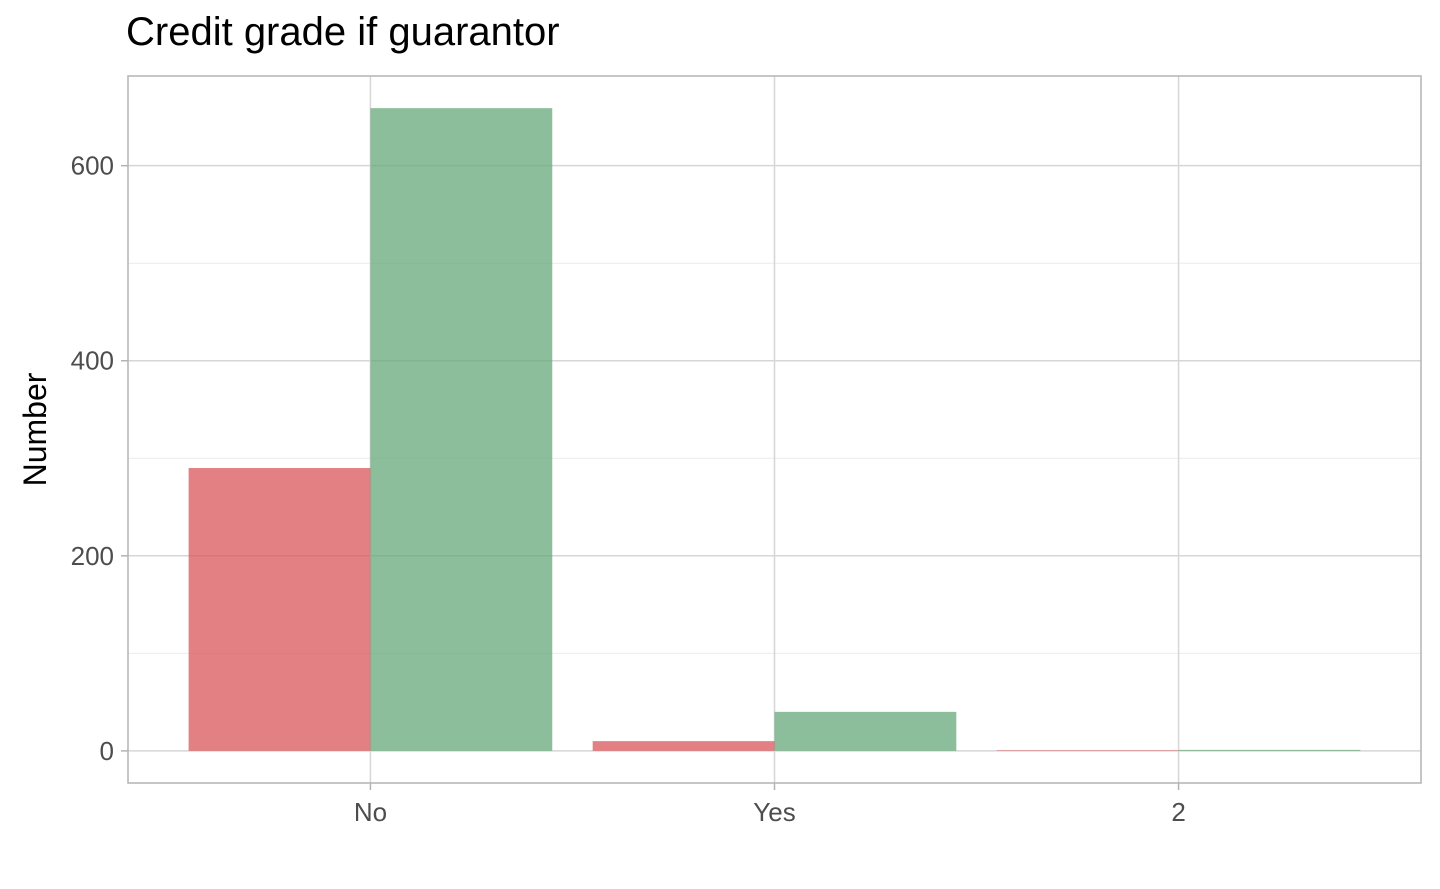 Image resolution: width=1440 pixels, height=889 pixels. I want to click on x-tick-label: Yes, so click(774, 812).